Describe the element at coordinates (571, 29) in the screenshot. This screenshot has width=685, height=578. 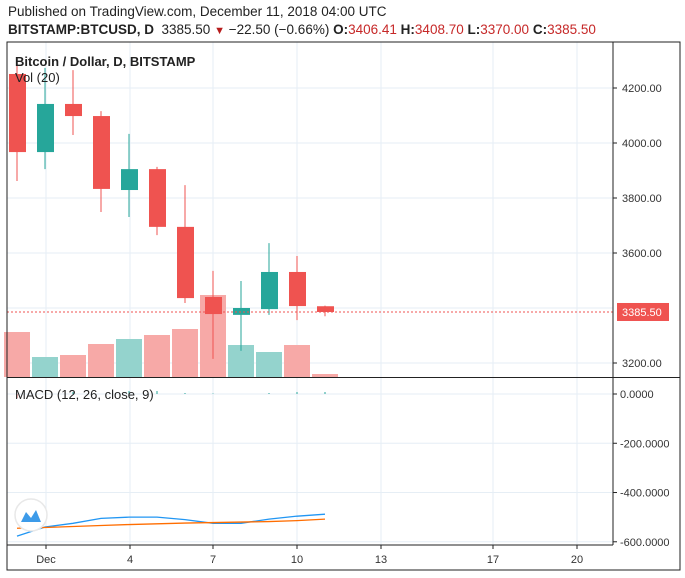
I see `close-value: 3385.50` at that location.